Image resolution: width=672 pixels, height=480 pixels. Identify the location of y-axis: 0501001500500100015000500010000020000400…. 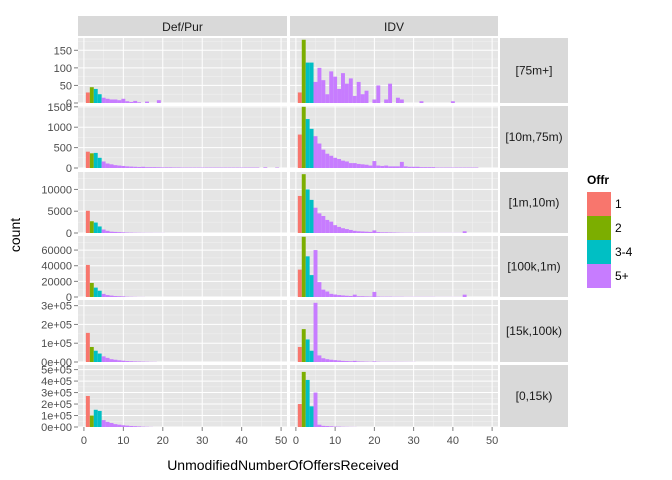
(59, 239).